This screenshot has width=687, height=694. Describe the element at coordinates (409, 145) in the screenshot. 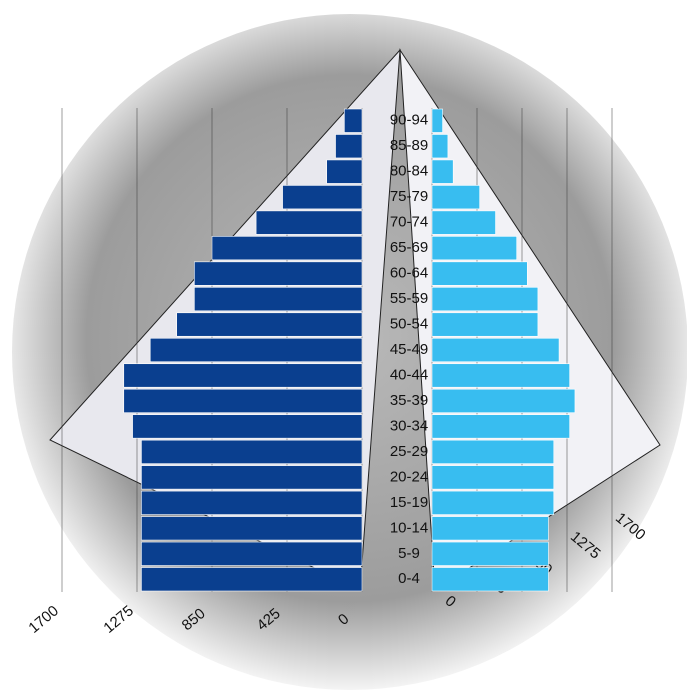

I see `y-category-label: 85-89` at that location.